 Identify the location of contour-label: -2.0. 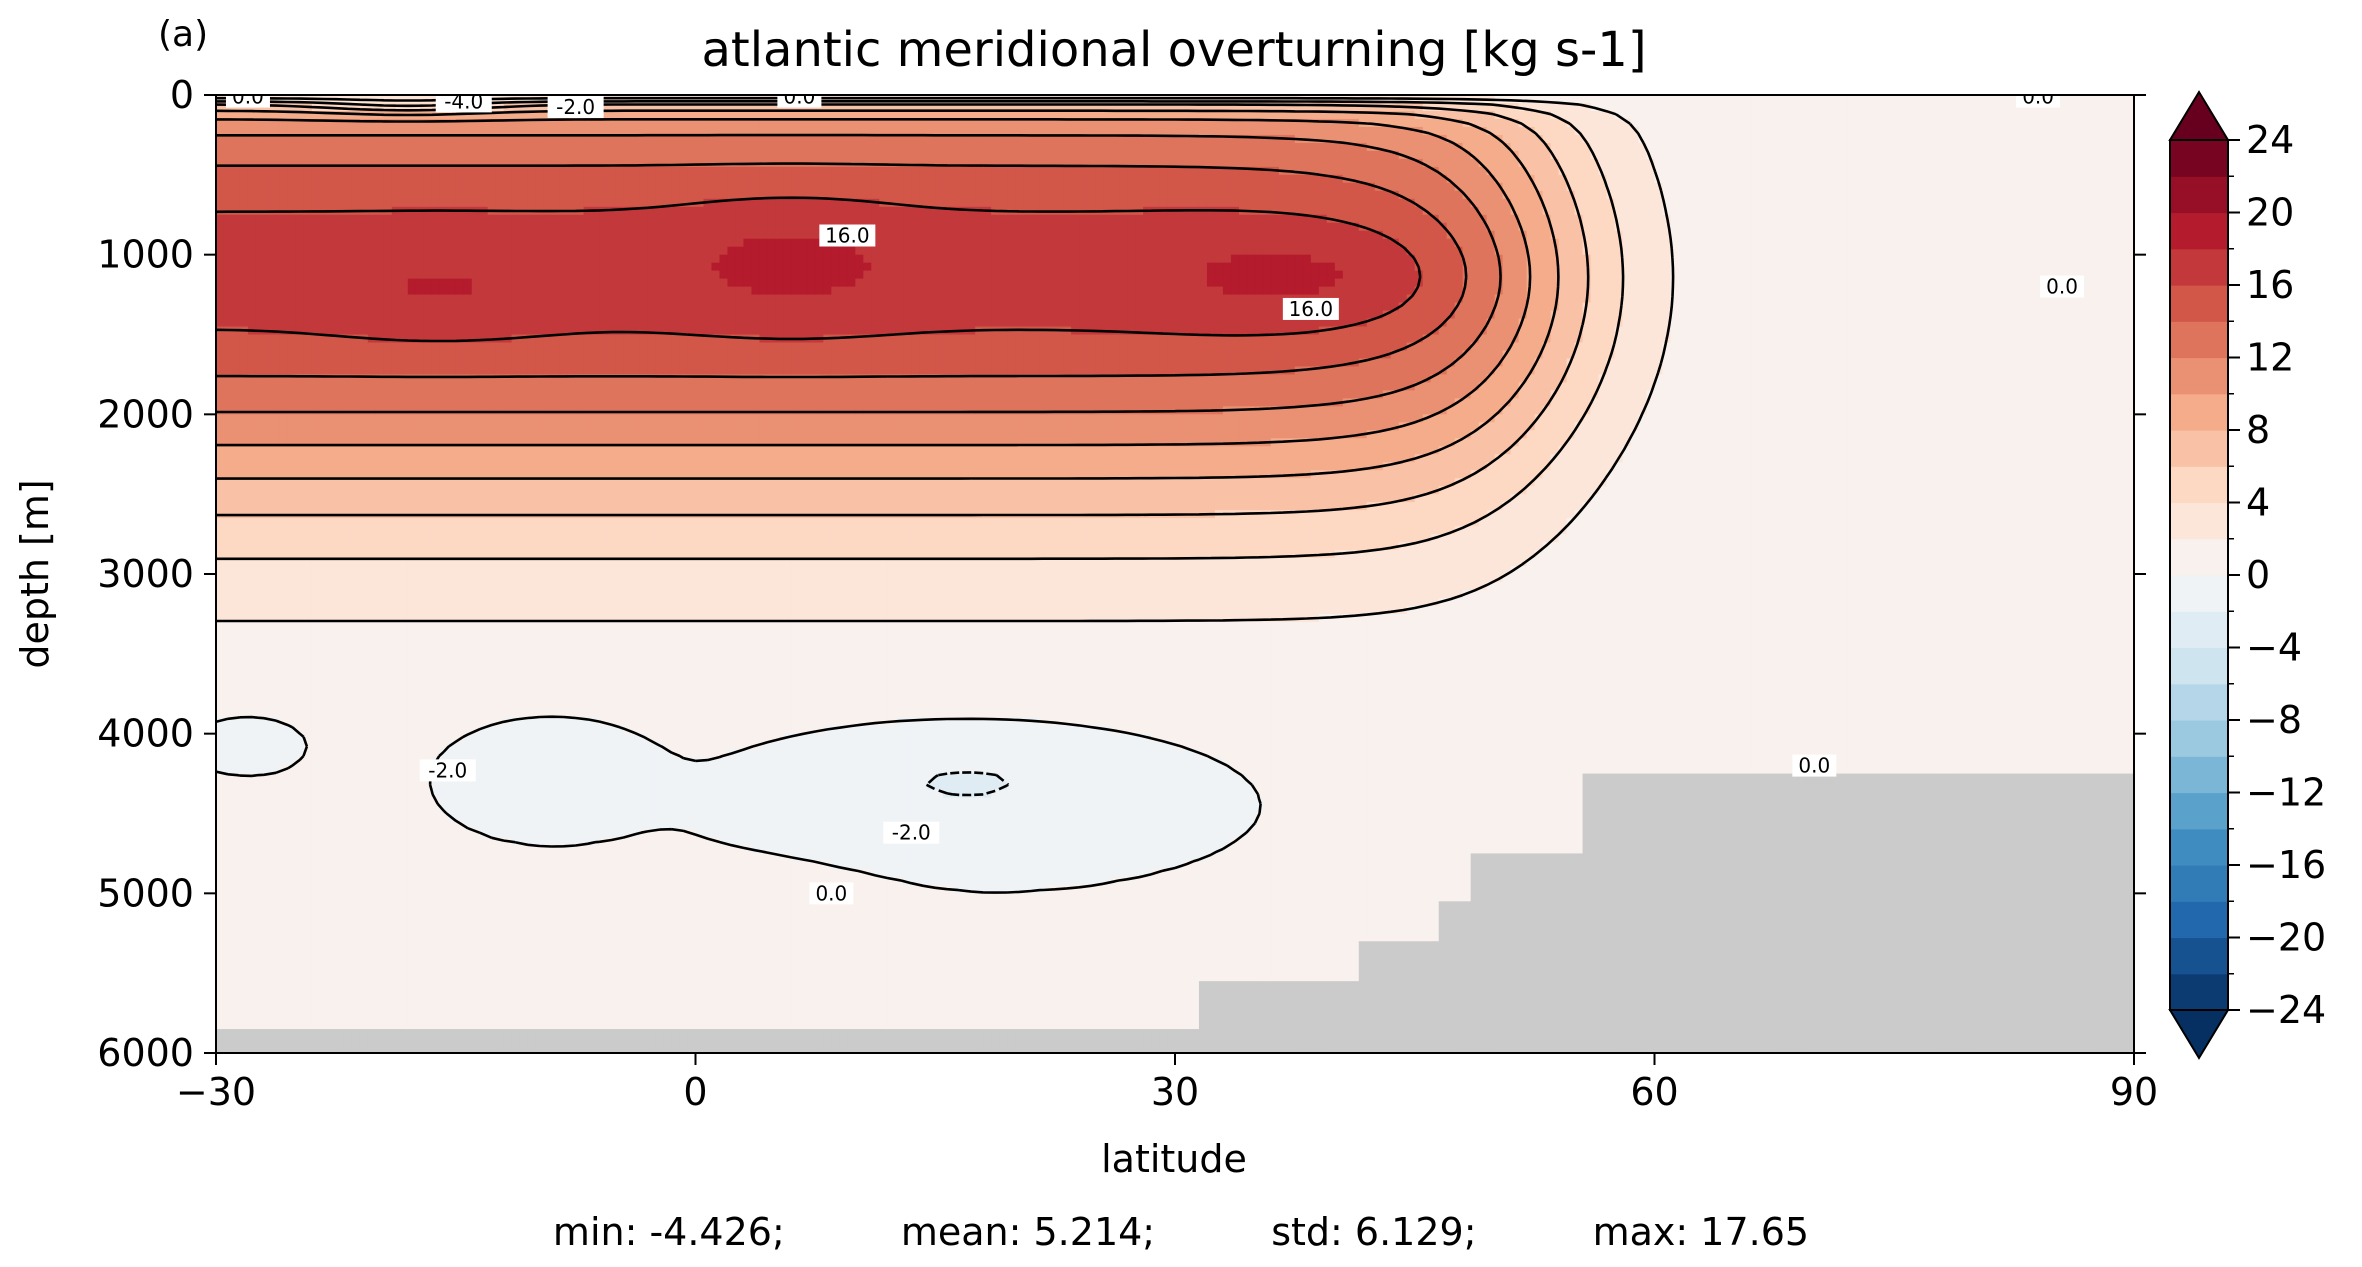
(447, 770).